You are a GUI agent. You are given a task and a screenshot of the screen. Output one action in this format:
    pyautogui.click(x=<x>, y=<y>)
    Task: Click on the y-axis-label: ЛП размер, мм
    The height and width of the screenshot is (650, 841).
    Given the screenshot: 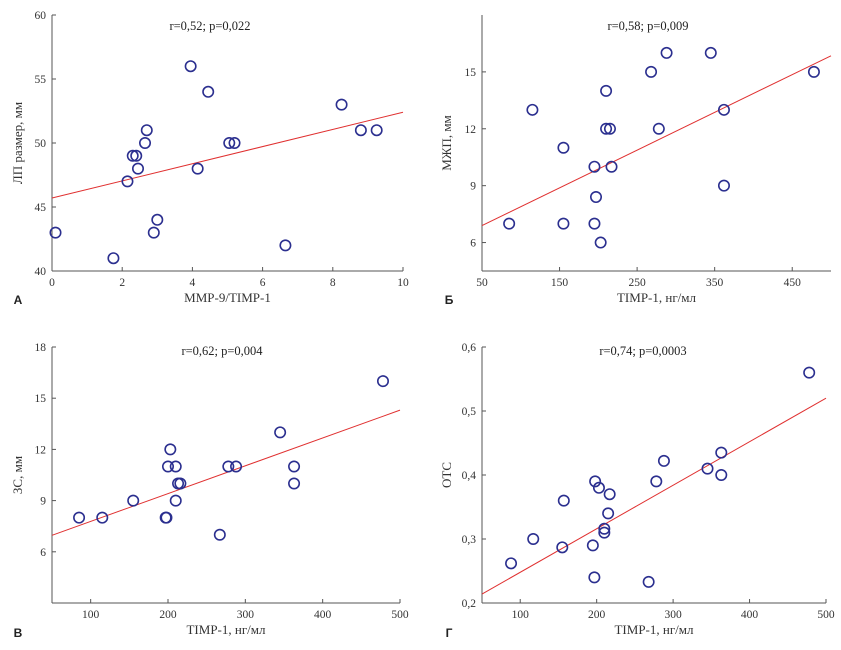 What is the action you would take?
    pyautogui.click(x=17, y=143)
    